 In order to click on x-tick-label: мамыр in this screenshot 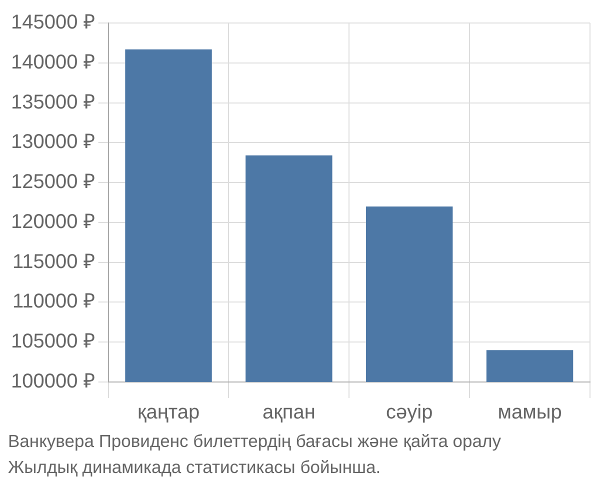, I will do `click(530, 413)`.